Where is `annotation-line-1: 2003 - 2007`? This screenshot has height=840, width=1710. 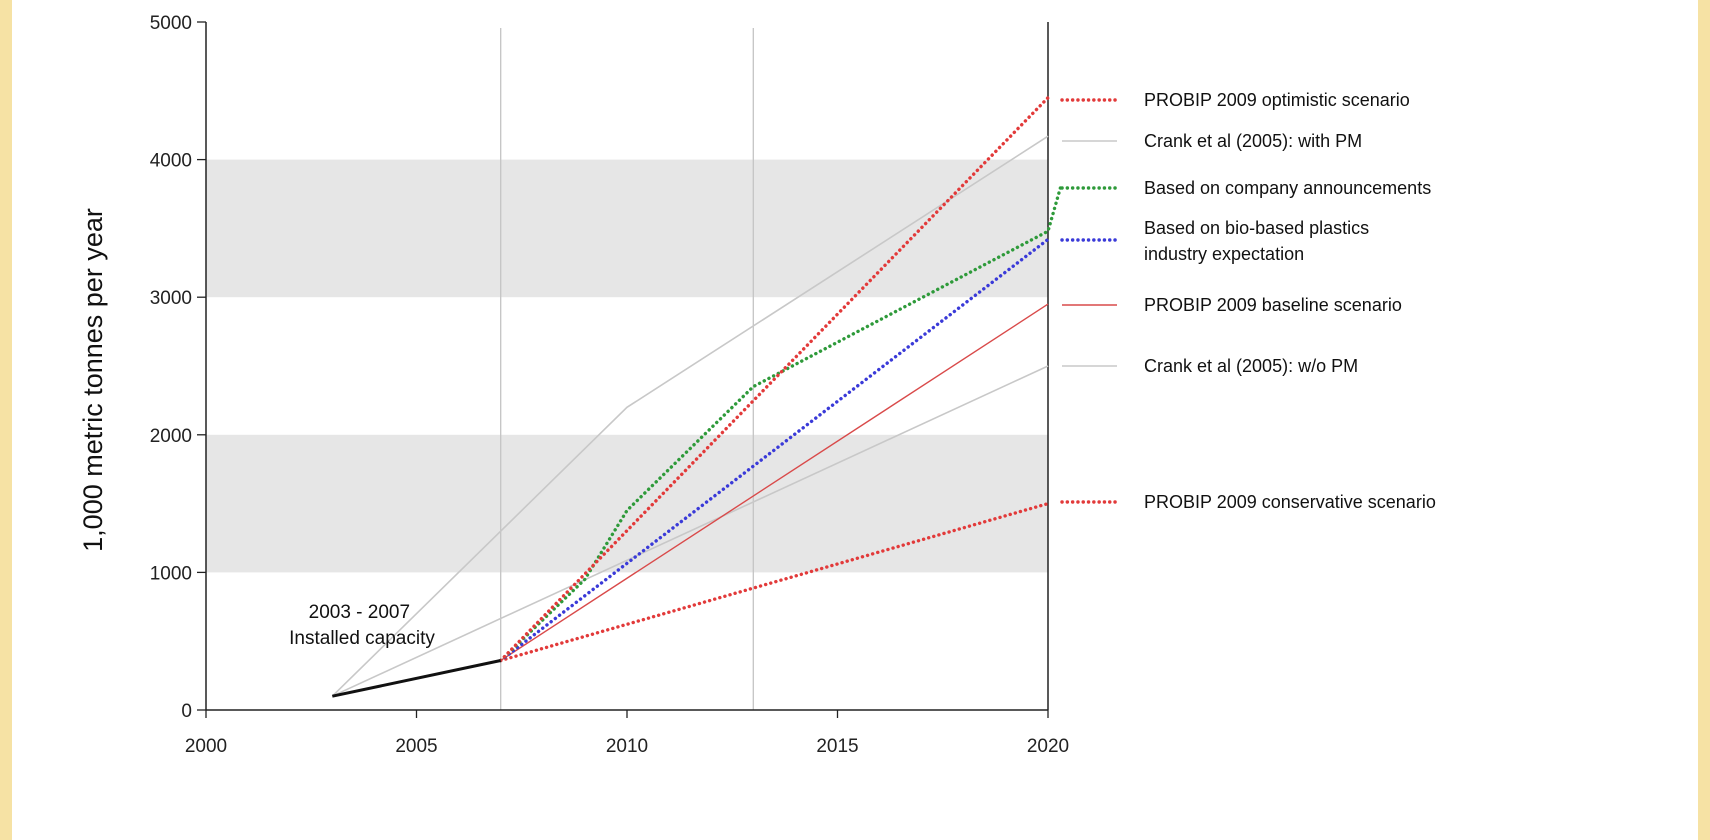 annotation-line-1: 2003 - 2007 is located at coordinates (359, 612).